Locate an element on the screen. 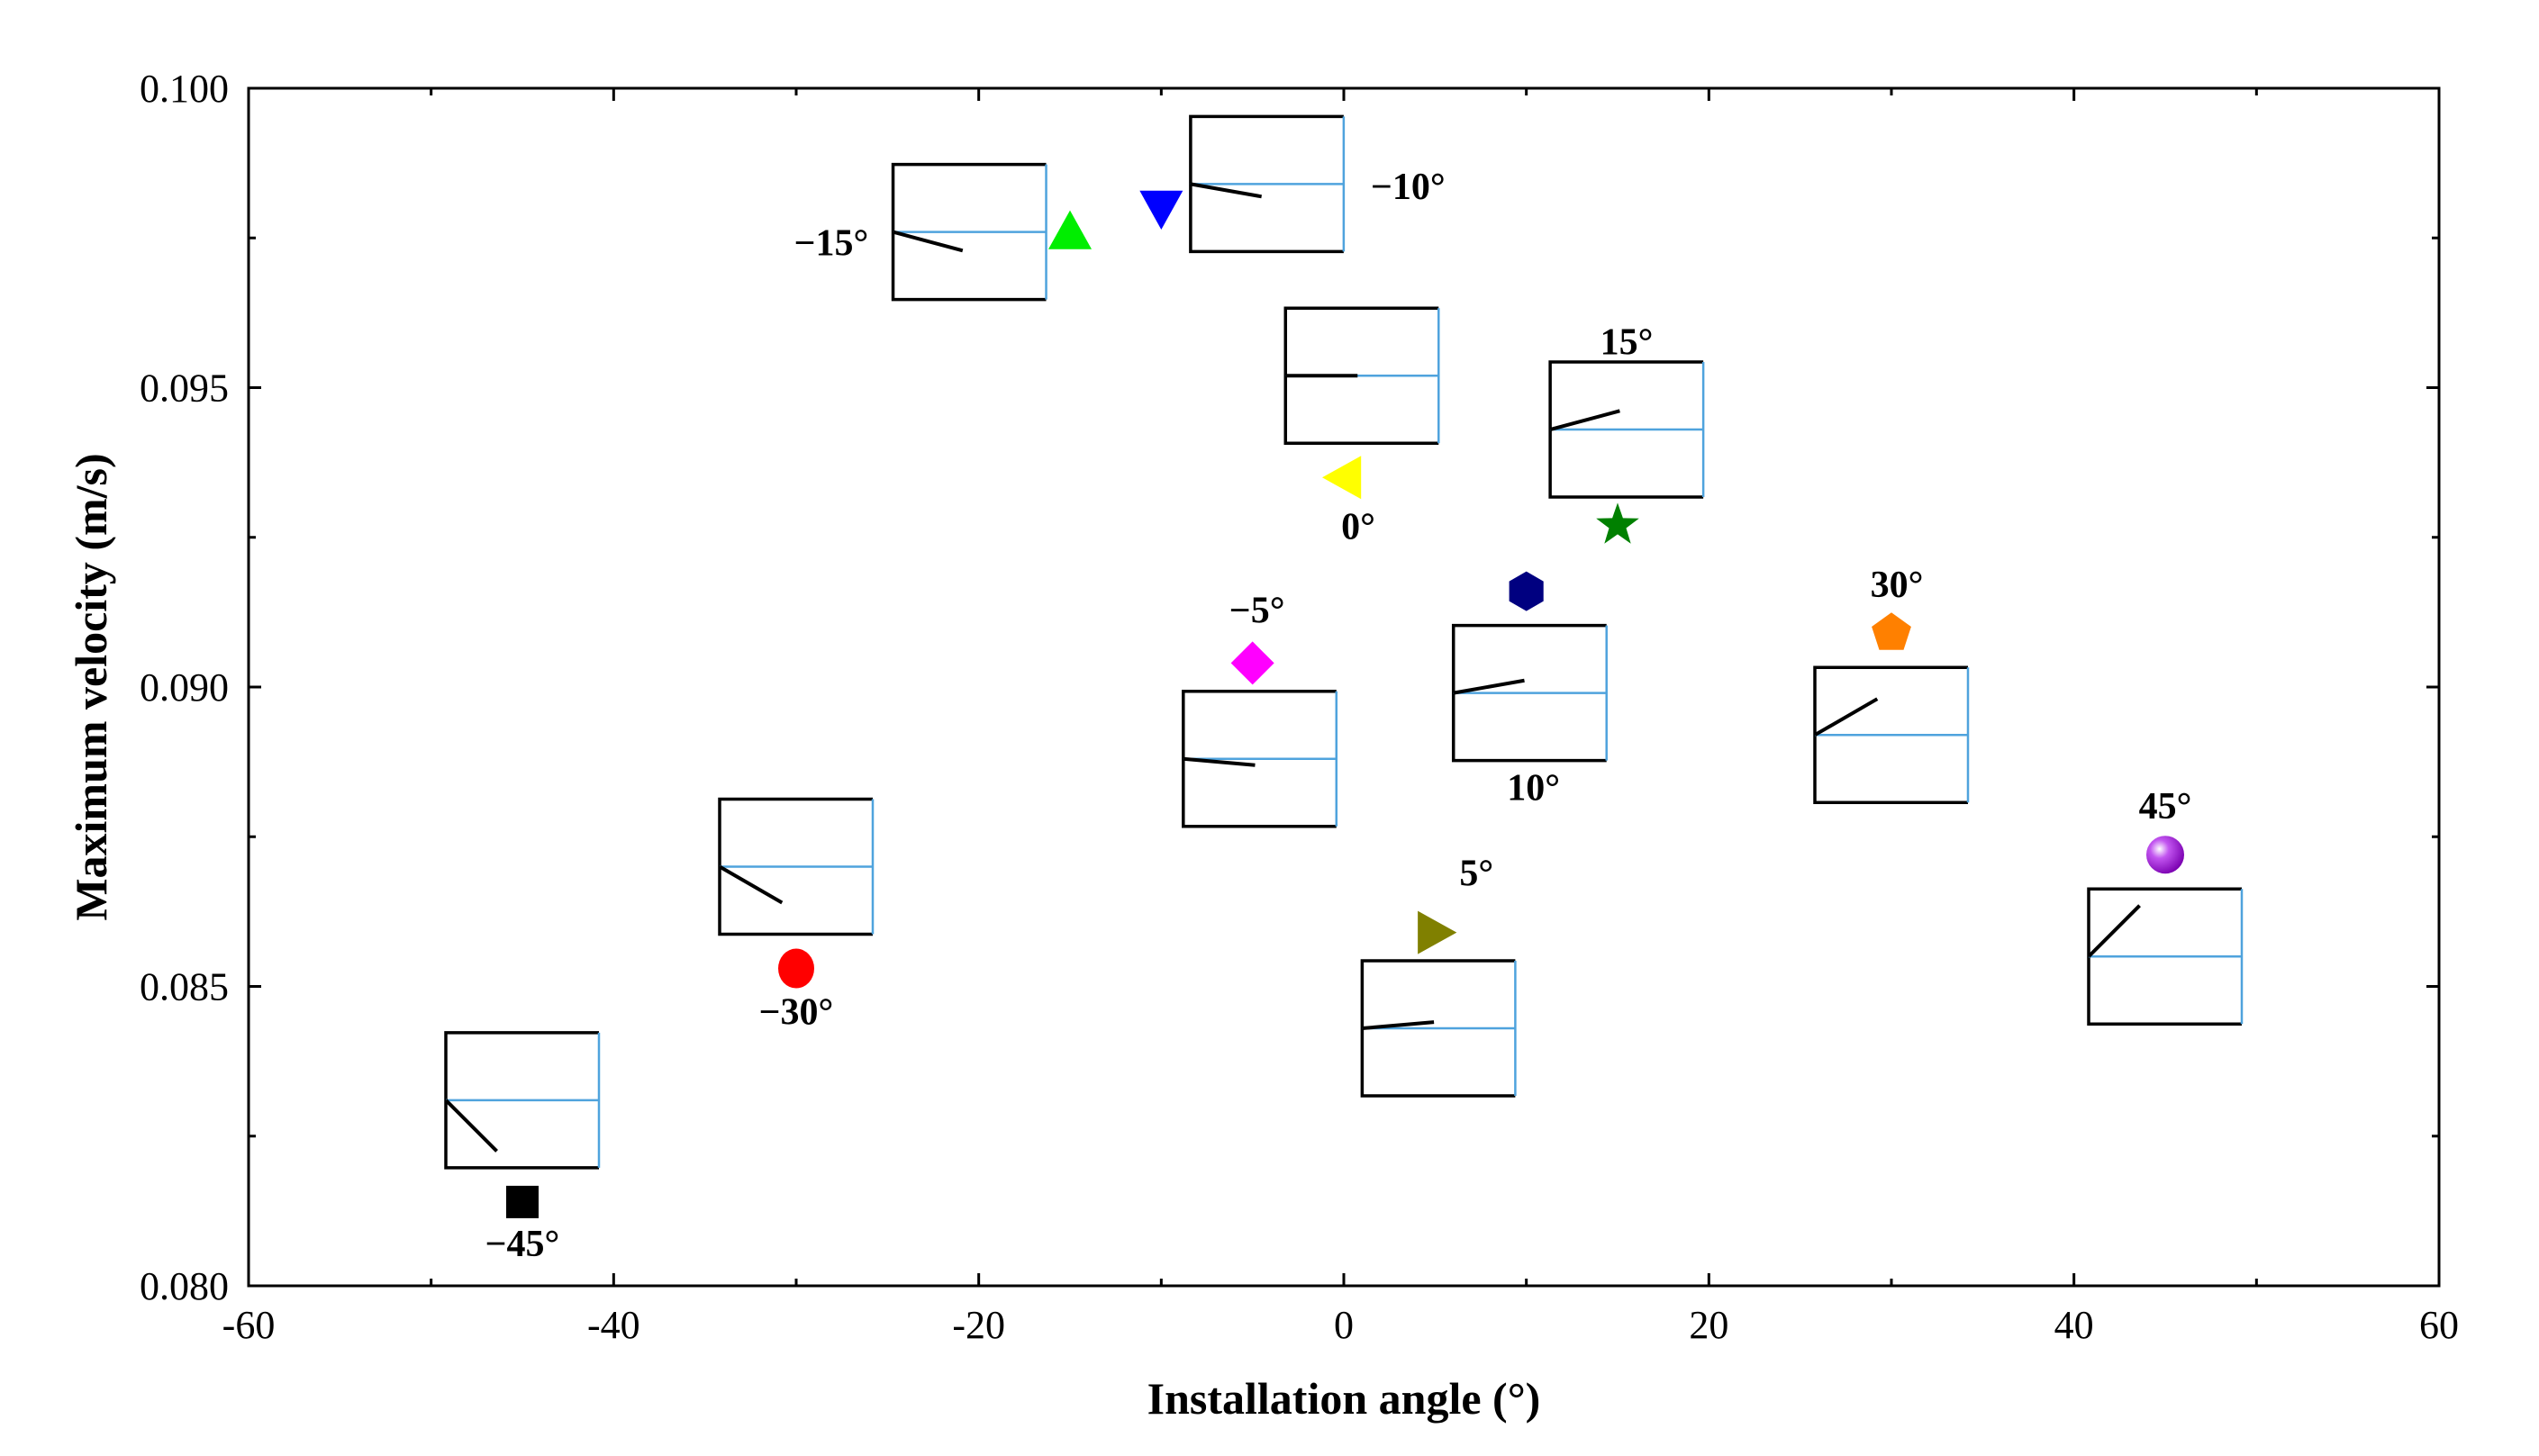 The image size is (2539, 1456). point-label: 10° is located at coordinates (1533, 789).